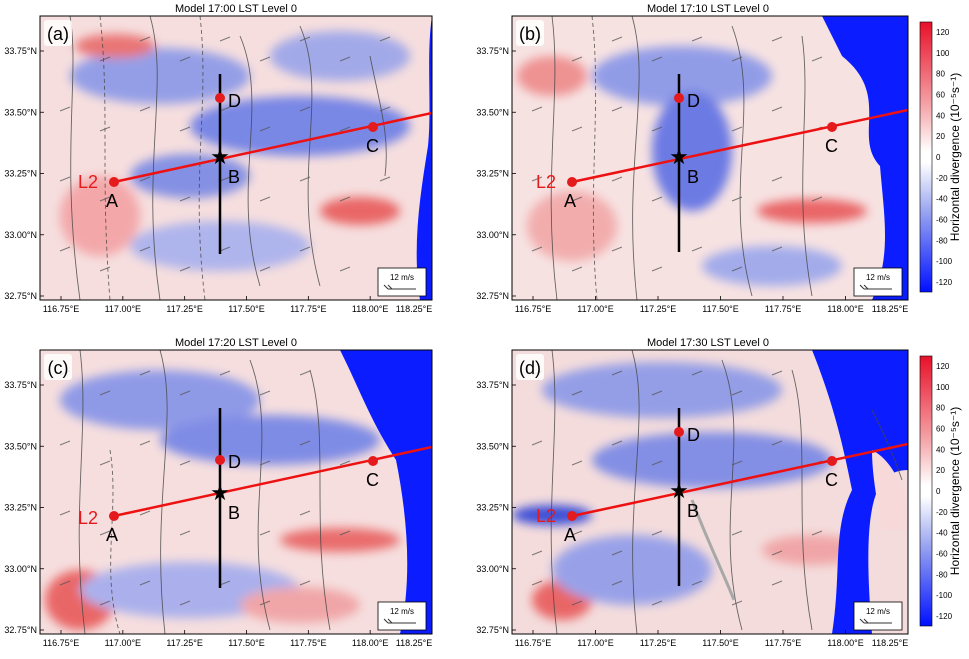  What do you see at coordinates (236, 343) in the screenshot?
I see `panel-title: Model 17:20 LST Level 0` at bounding box center [236, 343].